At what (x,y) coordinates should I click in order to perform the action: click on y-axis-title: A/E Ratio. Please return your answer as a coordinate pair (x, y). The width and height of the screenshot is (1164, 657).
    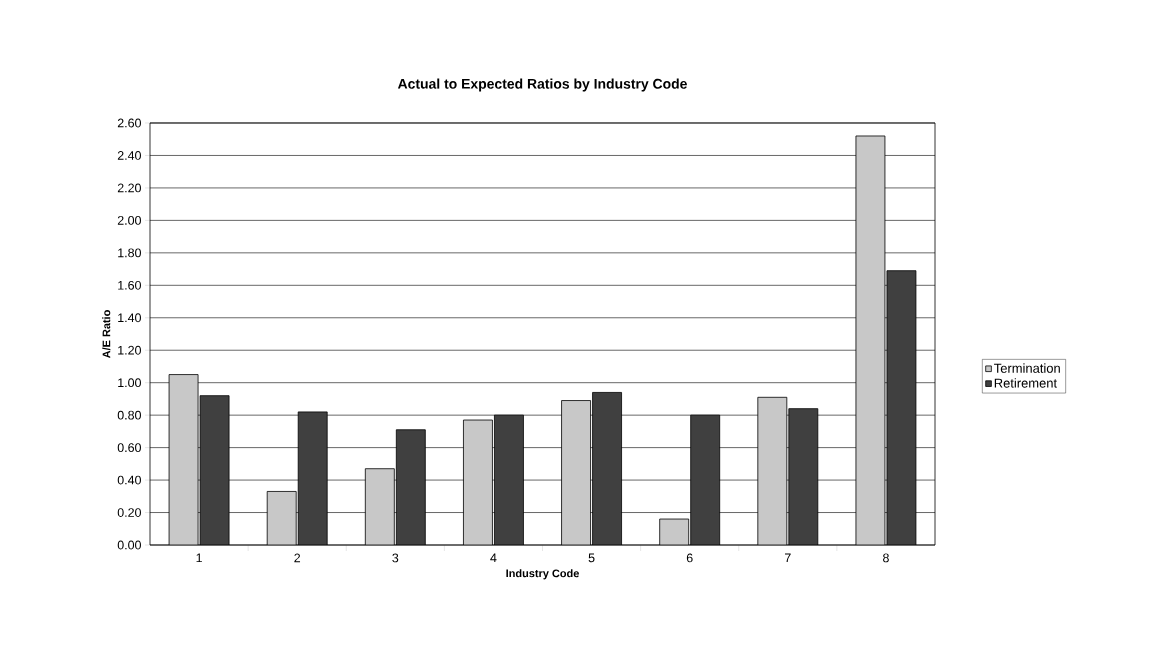
    Looking at the image, I should click on (106, 334).